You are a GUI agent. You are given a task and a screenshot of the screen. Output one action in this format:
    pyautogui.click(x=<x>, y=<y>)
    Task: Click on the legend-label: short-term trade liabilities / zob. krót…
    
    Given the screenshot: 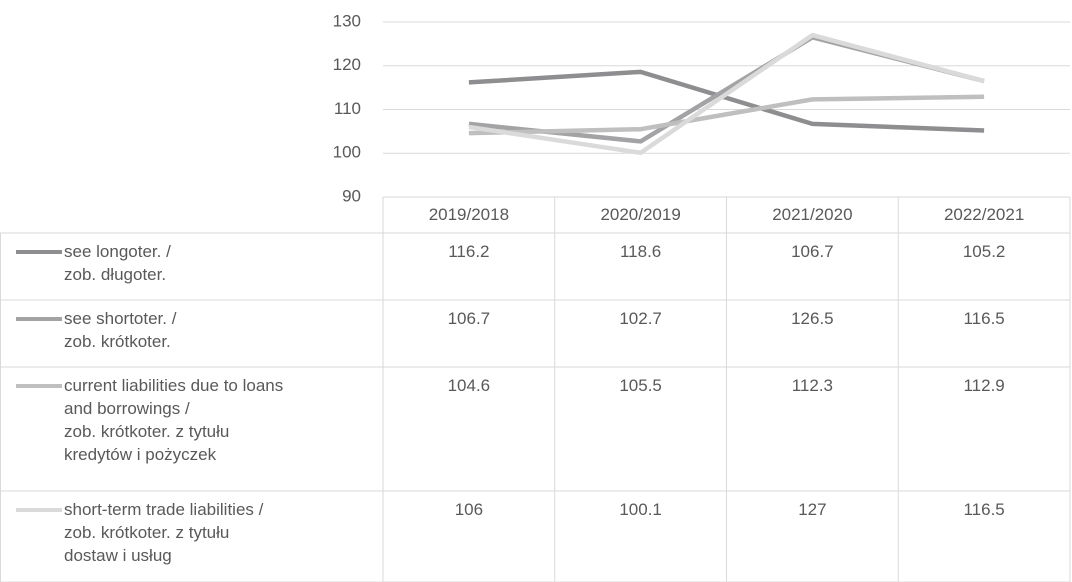 What is the action you would take?
    pyautogui.click(x=164, y=532)
    